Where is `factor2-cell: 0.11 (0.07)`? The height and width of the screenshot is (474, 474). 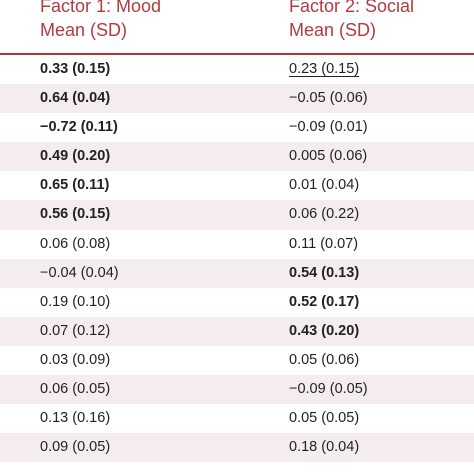 factor2-cell: 0.11 (0.07) is located at coordinates (323, 244).